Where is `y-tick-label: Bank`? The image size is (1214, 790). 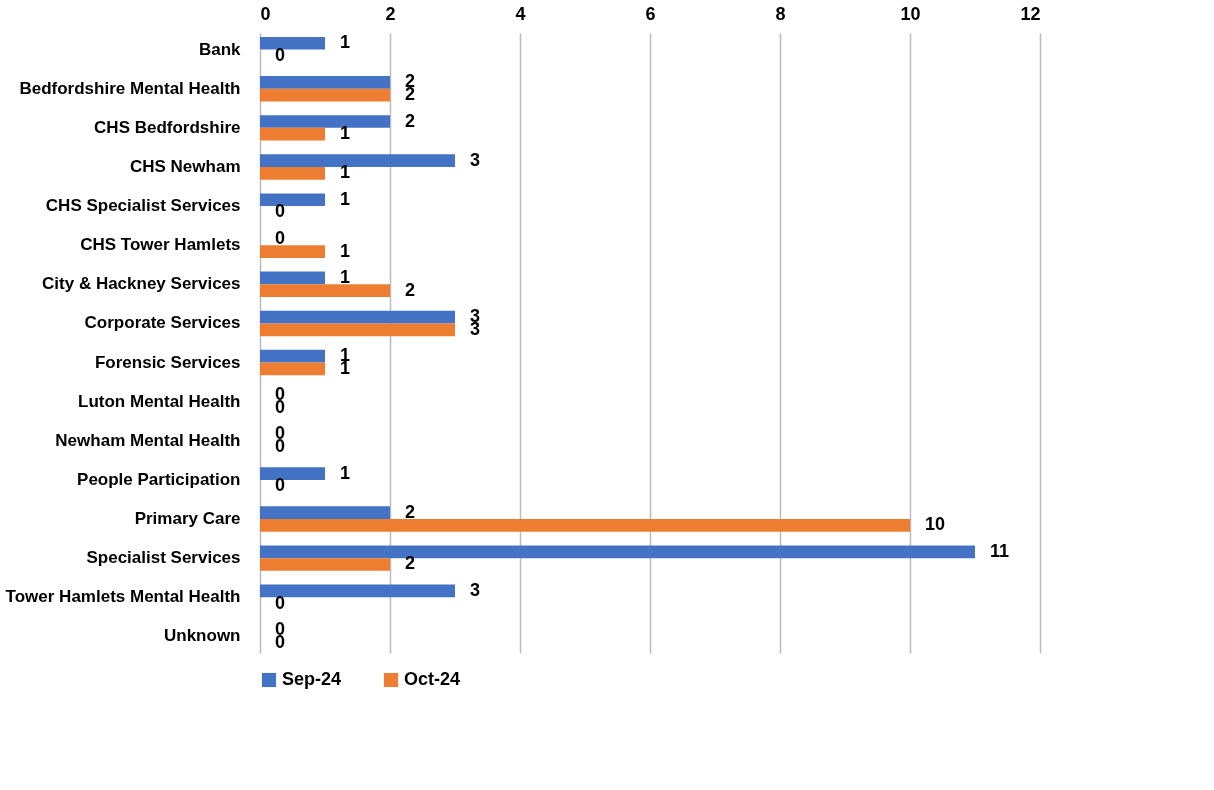
y-tick-label: Bank is located at coordinates (220, 49).